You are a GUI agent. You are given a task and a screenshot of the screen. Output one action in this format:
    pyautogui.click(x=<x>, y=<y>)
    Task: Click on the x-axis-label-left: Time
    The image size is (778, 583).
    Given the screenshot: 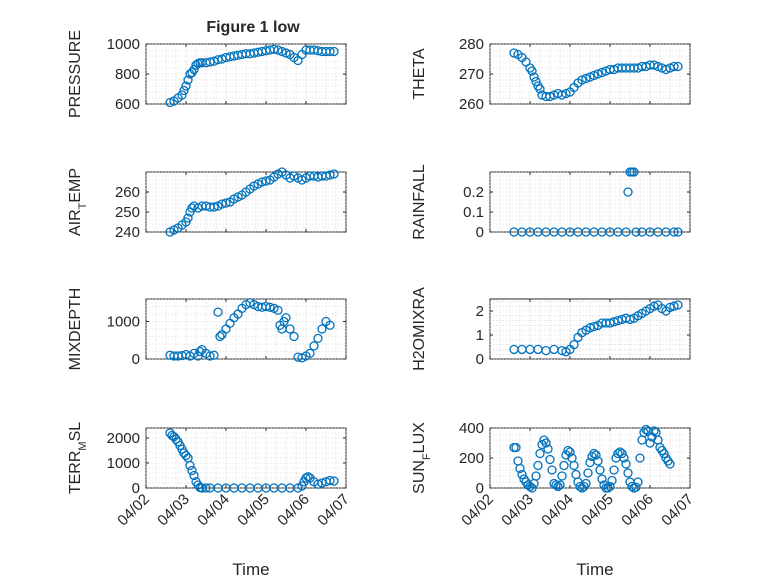 What is the action you would take?
    pyautogui.click(x=250, y=569)
    